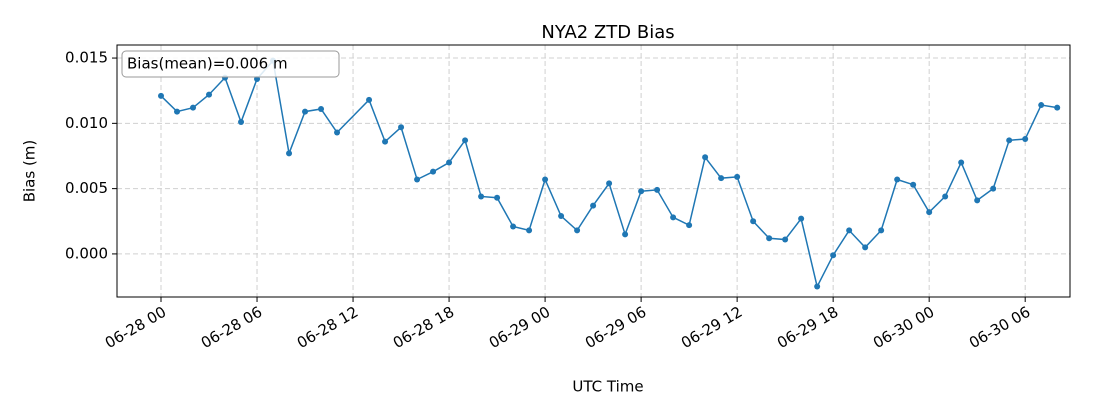  Describe the element at coordinates (999, 327) in the screenshot. I see `x-tick-label: 06-30 06` at that location.